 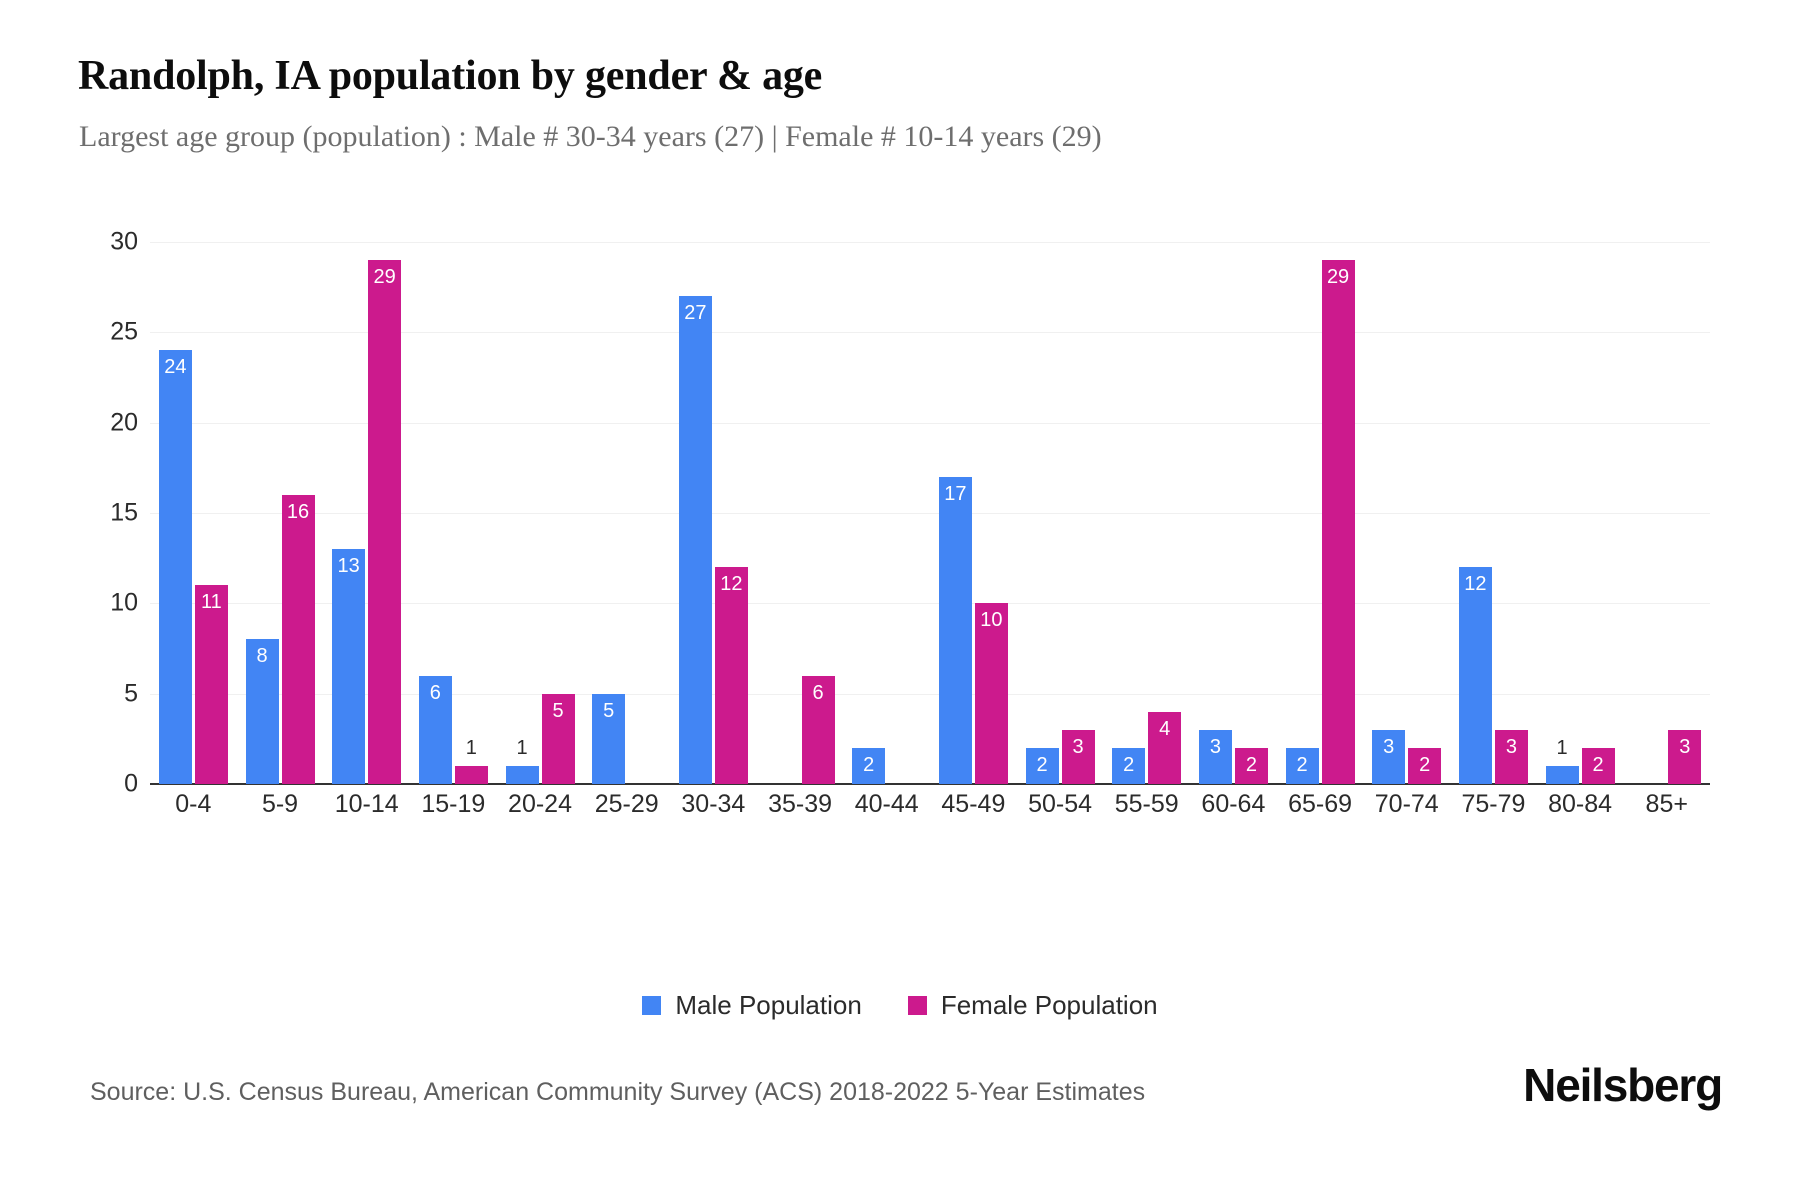 What do you see at coordinates (471, 761) in the screenshot?
I see `bar-female: 1` at bounding box center [471, 761].